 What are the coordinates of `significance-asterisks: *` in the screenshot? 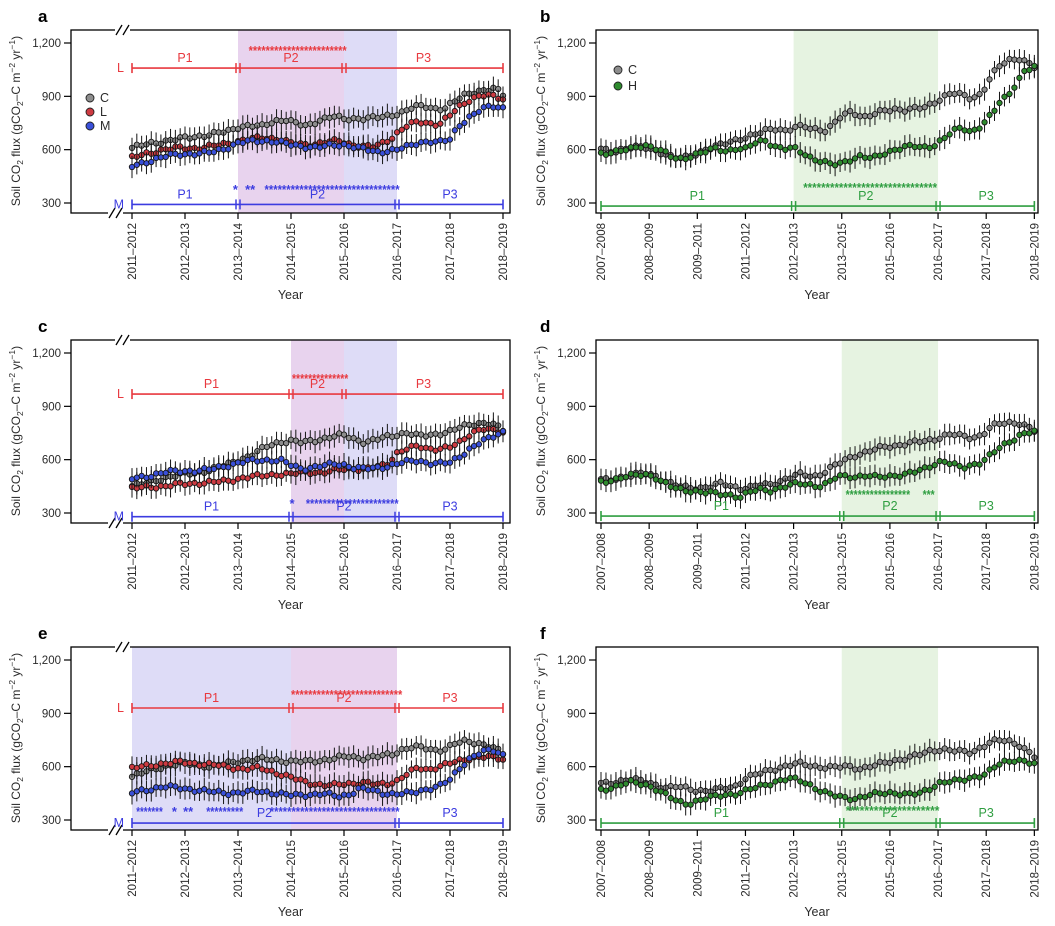 It's located at (236, 189).